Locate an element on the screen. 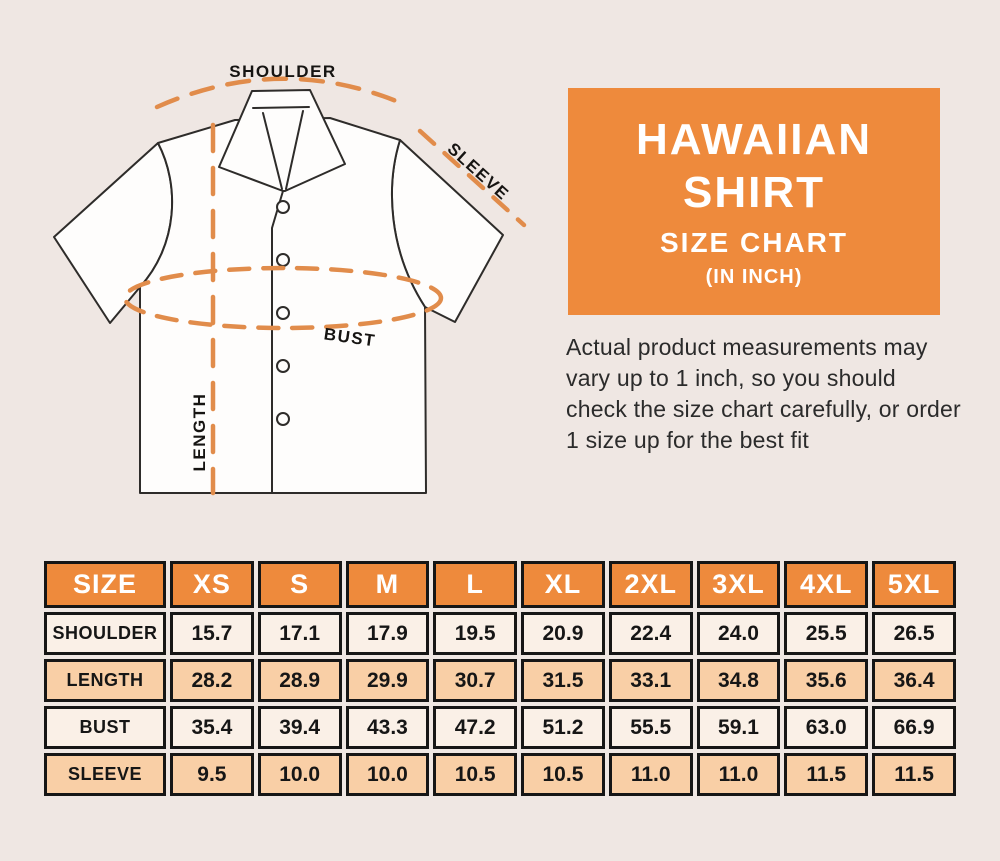 Image resolution: width=1000 pixels, height=861 pixels. title-line-shirt: SHIRT is located at coordinates (754, 192).